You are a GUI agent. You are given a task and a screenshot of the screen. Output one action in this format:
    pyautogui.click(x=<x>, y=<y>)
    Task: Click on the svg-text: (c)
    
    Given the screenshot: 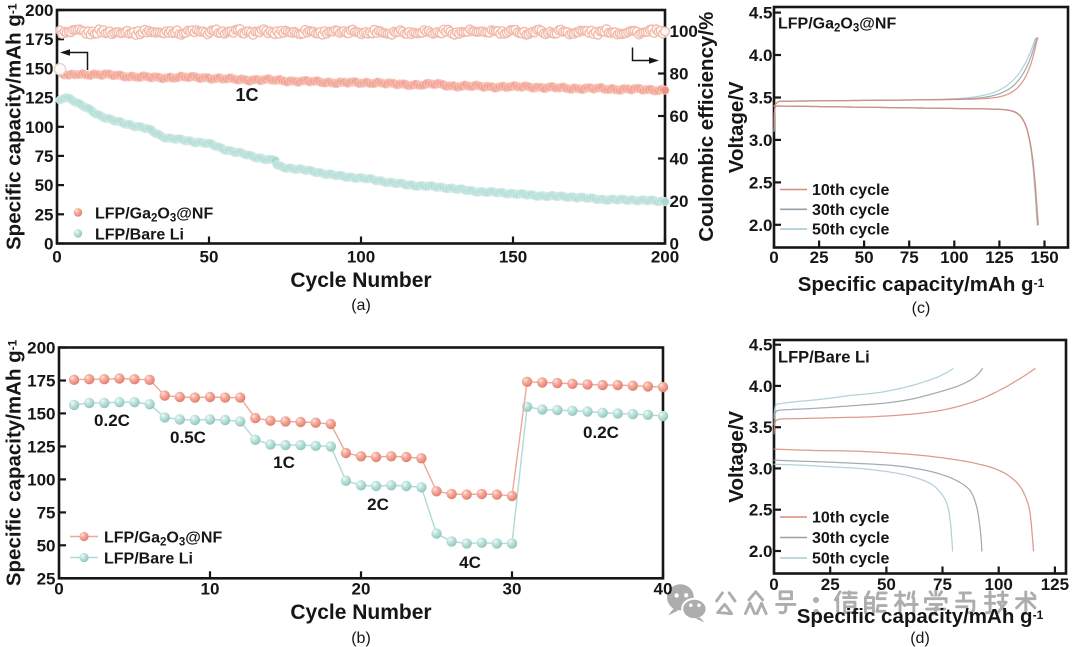 What is the action you would take?
    pyautogui.click(x=921, y=308)
    